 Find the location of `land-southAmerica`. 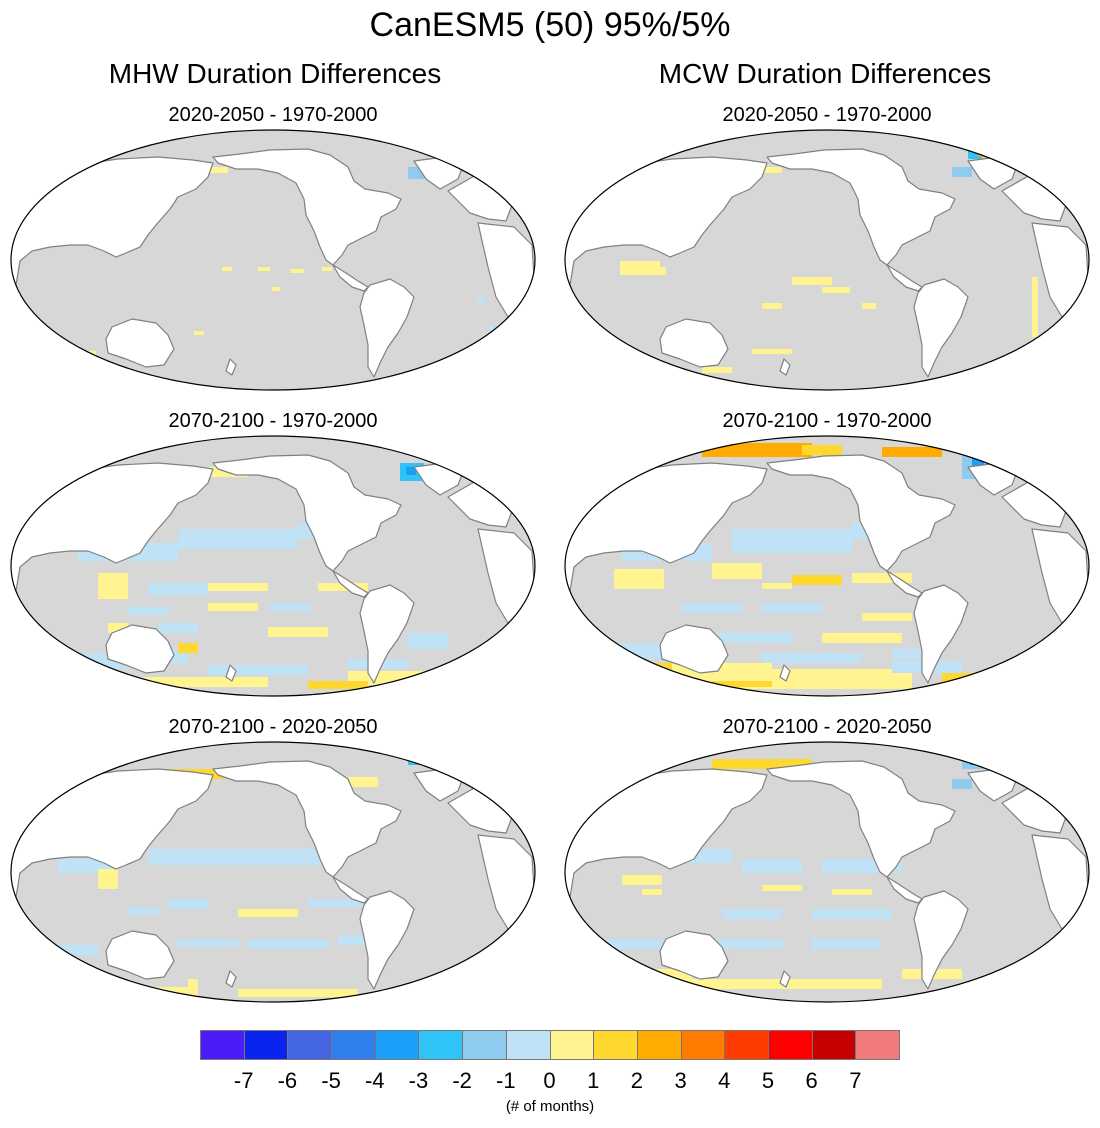

land-southAmerica is located at coordinates (387, 328).